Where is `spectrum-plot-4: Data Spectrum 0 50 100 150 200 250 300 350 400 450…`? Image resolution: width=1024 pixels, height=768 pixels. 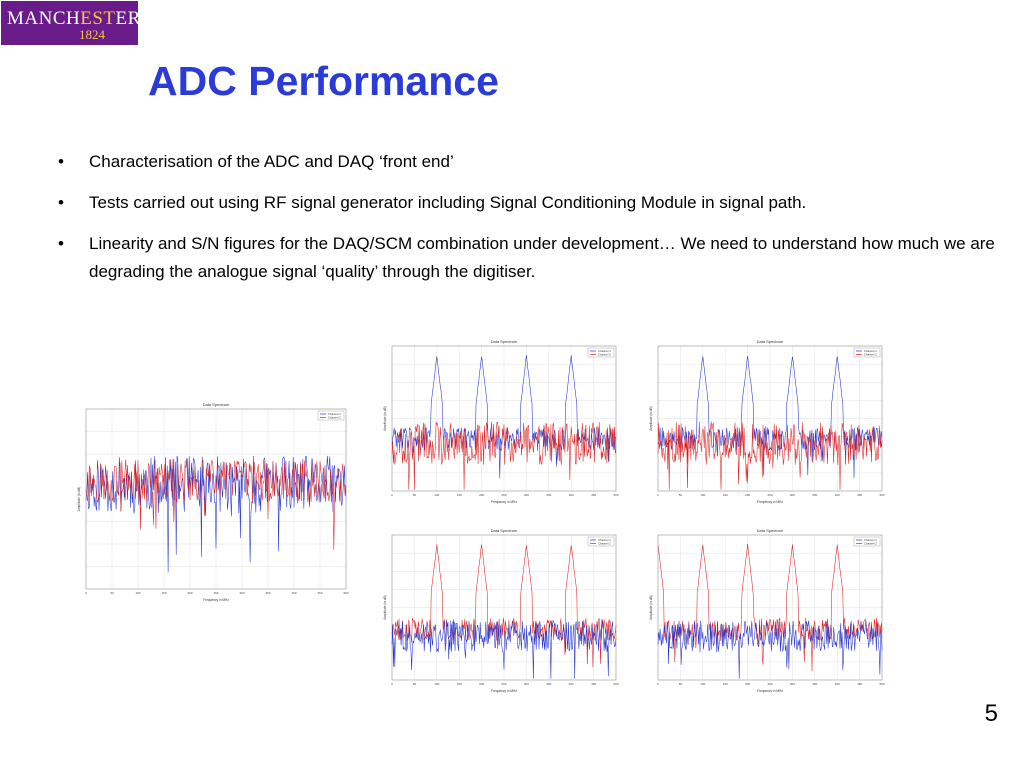 spectrum-plot-4: Data Spectrum 0 50 100 150 200 250 300 350 400 450… is located at coordinates (502, 611).